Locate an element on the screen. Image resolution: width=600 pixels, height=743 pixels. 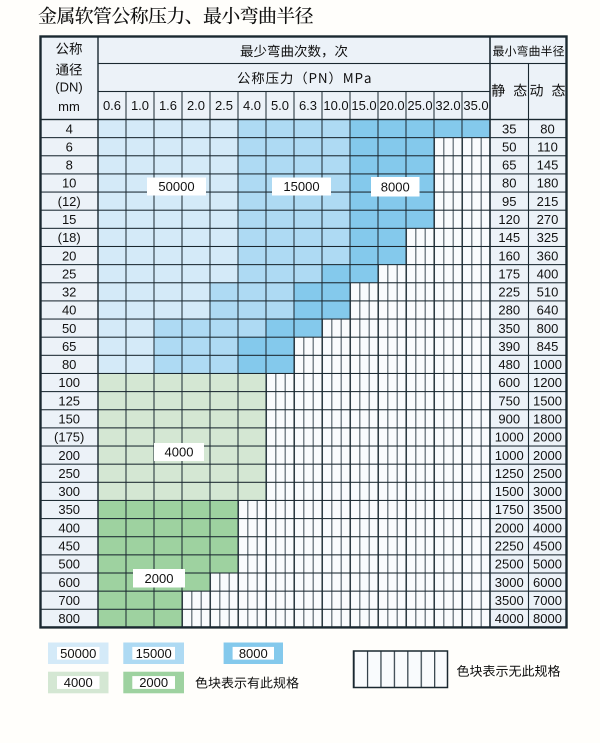
svg-text: 4 is located at coordinates (69, 128).